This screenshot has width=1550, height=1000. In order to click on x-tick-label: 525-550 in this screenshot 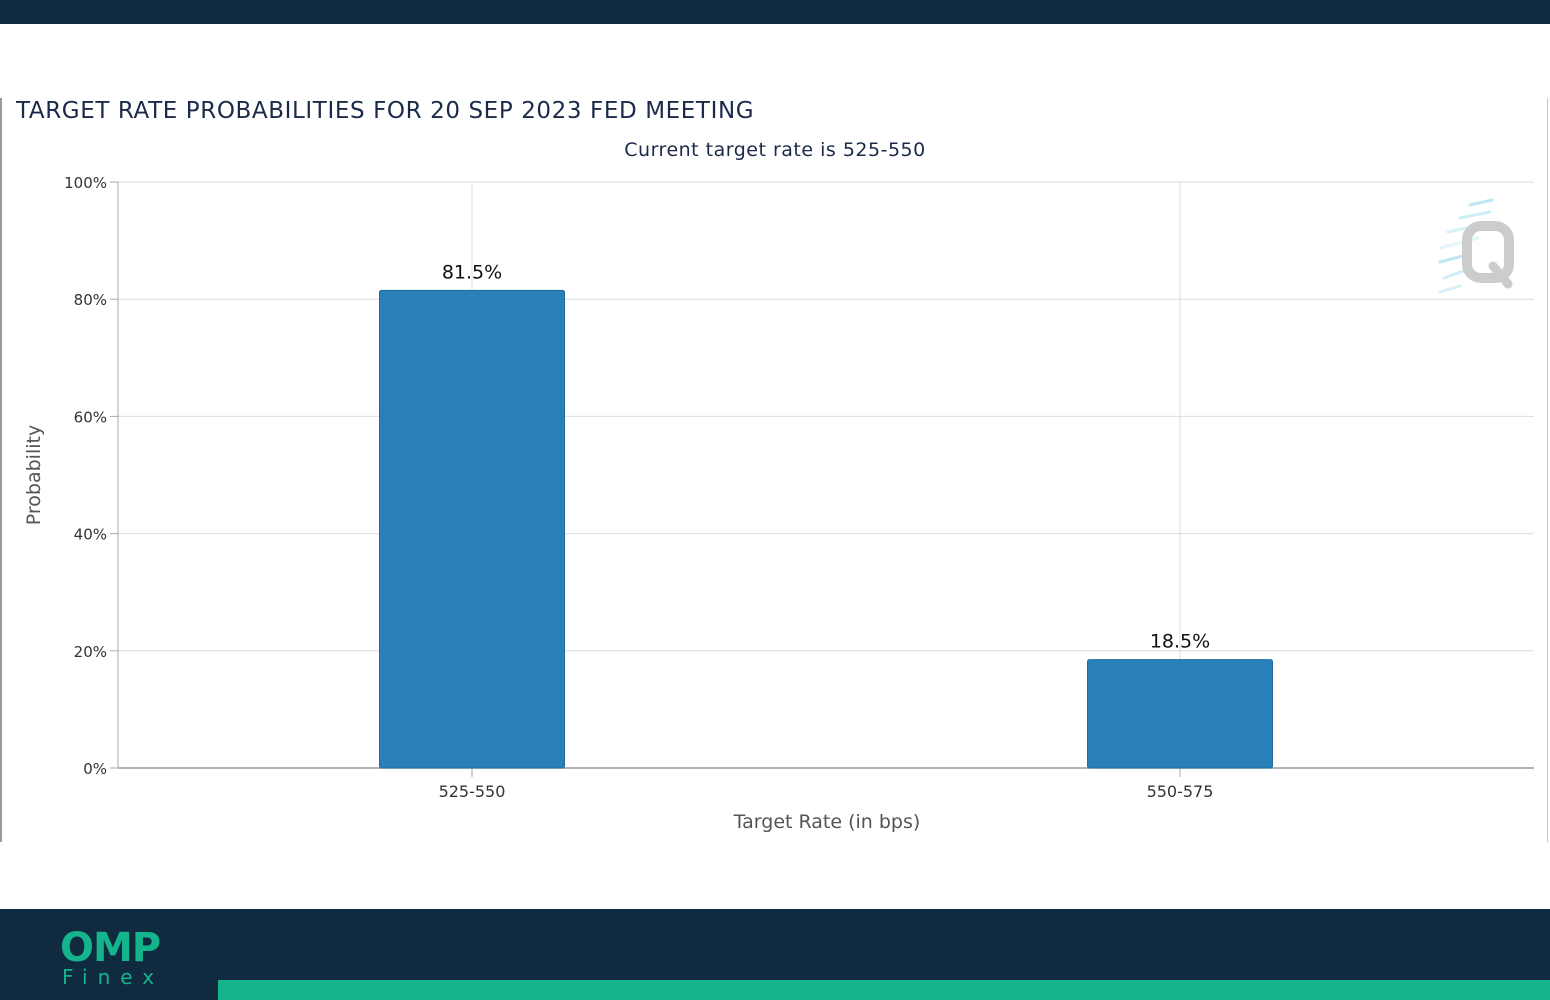, I will do `click(472, 791)`.